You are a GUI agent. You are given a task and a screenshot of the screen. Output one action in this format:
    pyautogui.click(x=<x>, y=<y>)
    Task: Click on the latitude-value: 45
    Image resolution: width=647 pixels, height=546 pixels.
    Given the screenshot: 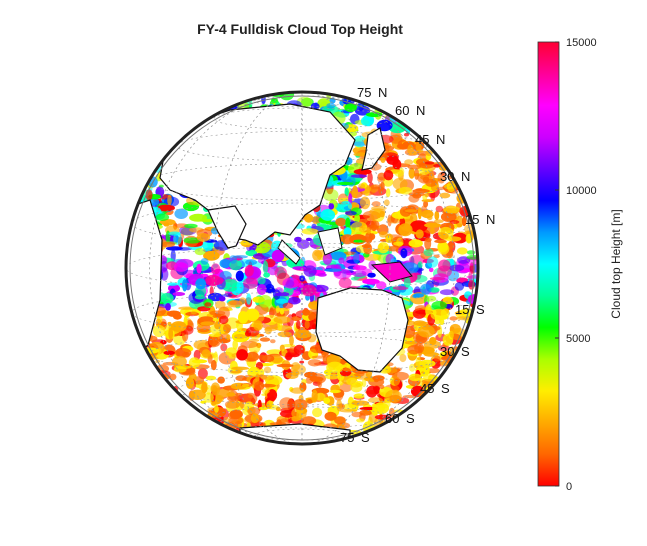 What is the action you would take?
    pyautogui.click(x=422, y=139)
    